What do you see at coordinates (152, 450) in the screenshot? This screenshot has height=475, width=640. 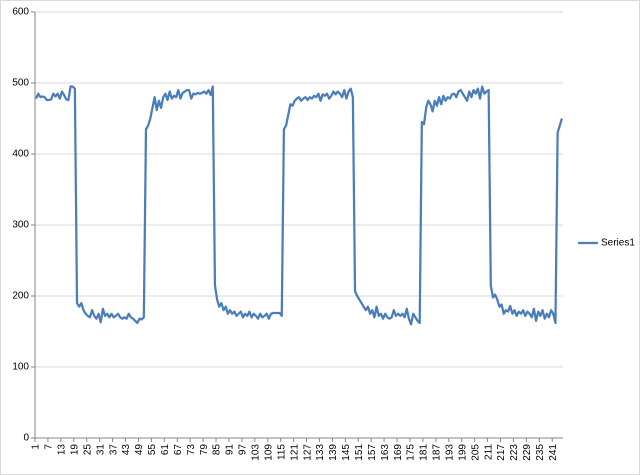 I see `x-tick-label: 55` at bounding box center [152, 450].